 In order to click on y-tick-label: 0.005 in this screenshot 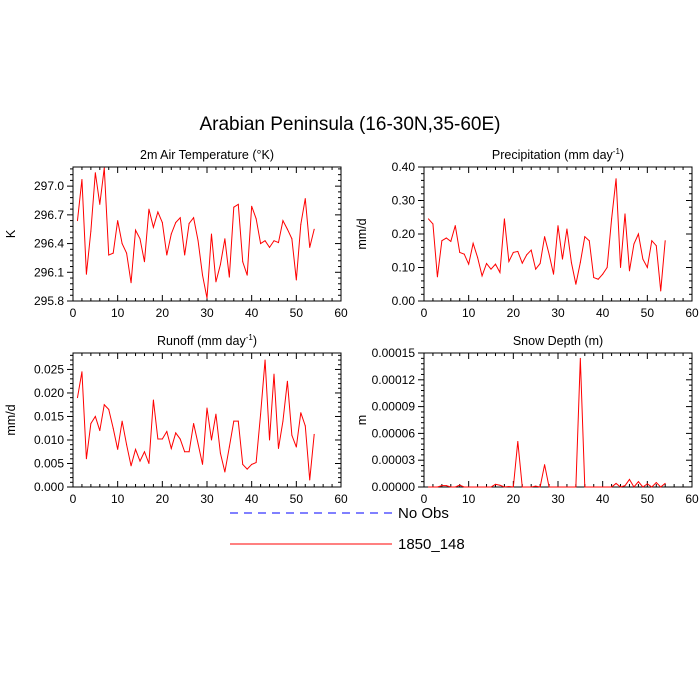, I will do `click(49, 463)`.